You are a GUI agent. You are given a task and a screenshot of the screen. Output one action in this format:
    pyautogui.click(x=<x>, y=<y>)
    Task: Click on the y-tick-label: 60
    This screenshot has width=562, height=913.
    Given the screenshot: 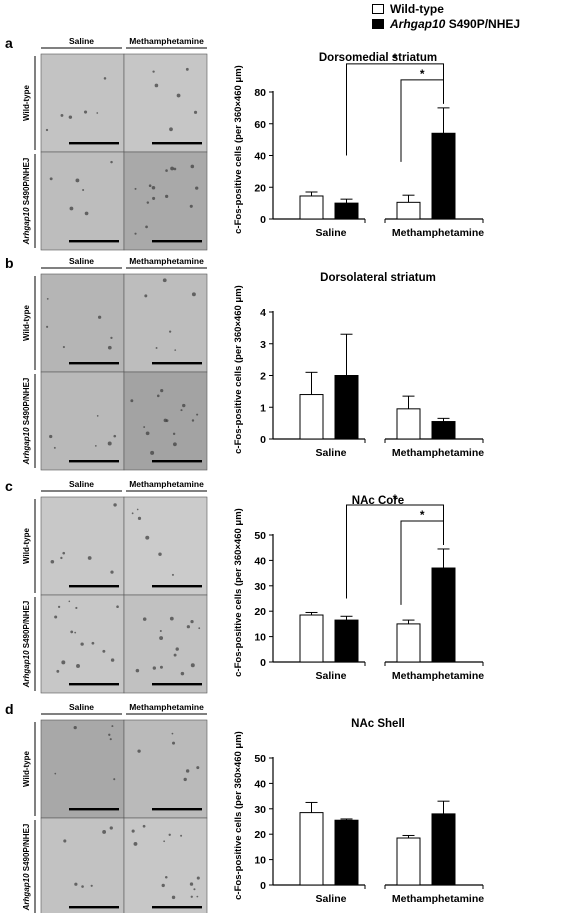 What is the action you would take?
    pyautogui.click(x=260, y=125)
    